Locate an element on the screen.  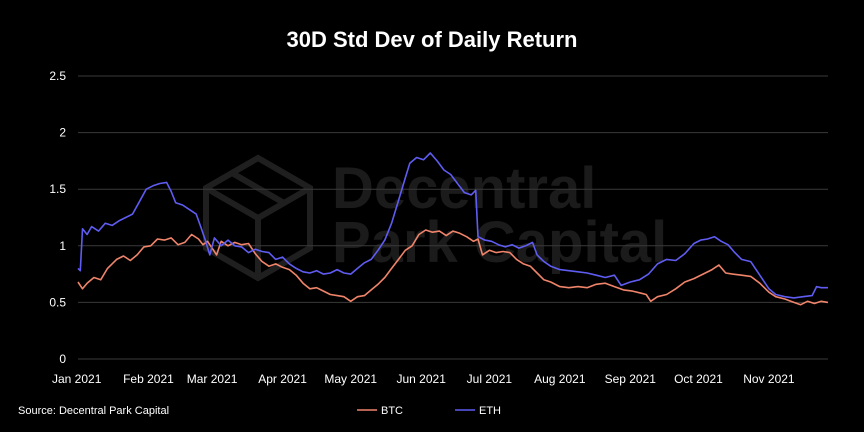
watermark-line2: Park Capital is located at coordinates (499, 242).